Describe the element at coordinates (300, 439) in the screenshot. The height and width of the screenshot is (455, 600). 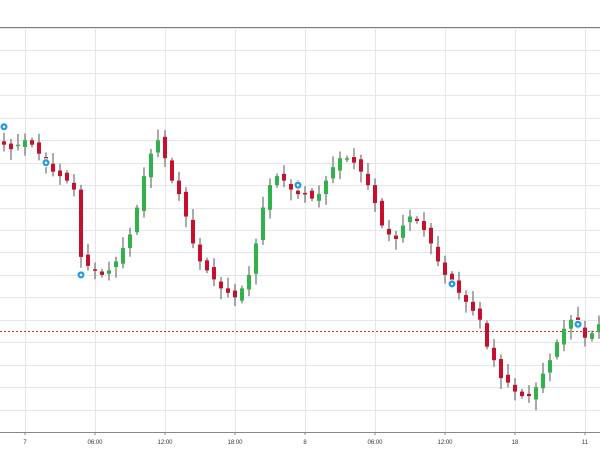
I see `x-axis: 7 06:00 12:00 18:00 8 06:00 12:00 18 11` at that location.